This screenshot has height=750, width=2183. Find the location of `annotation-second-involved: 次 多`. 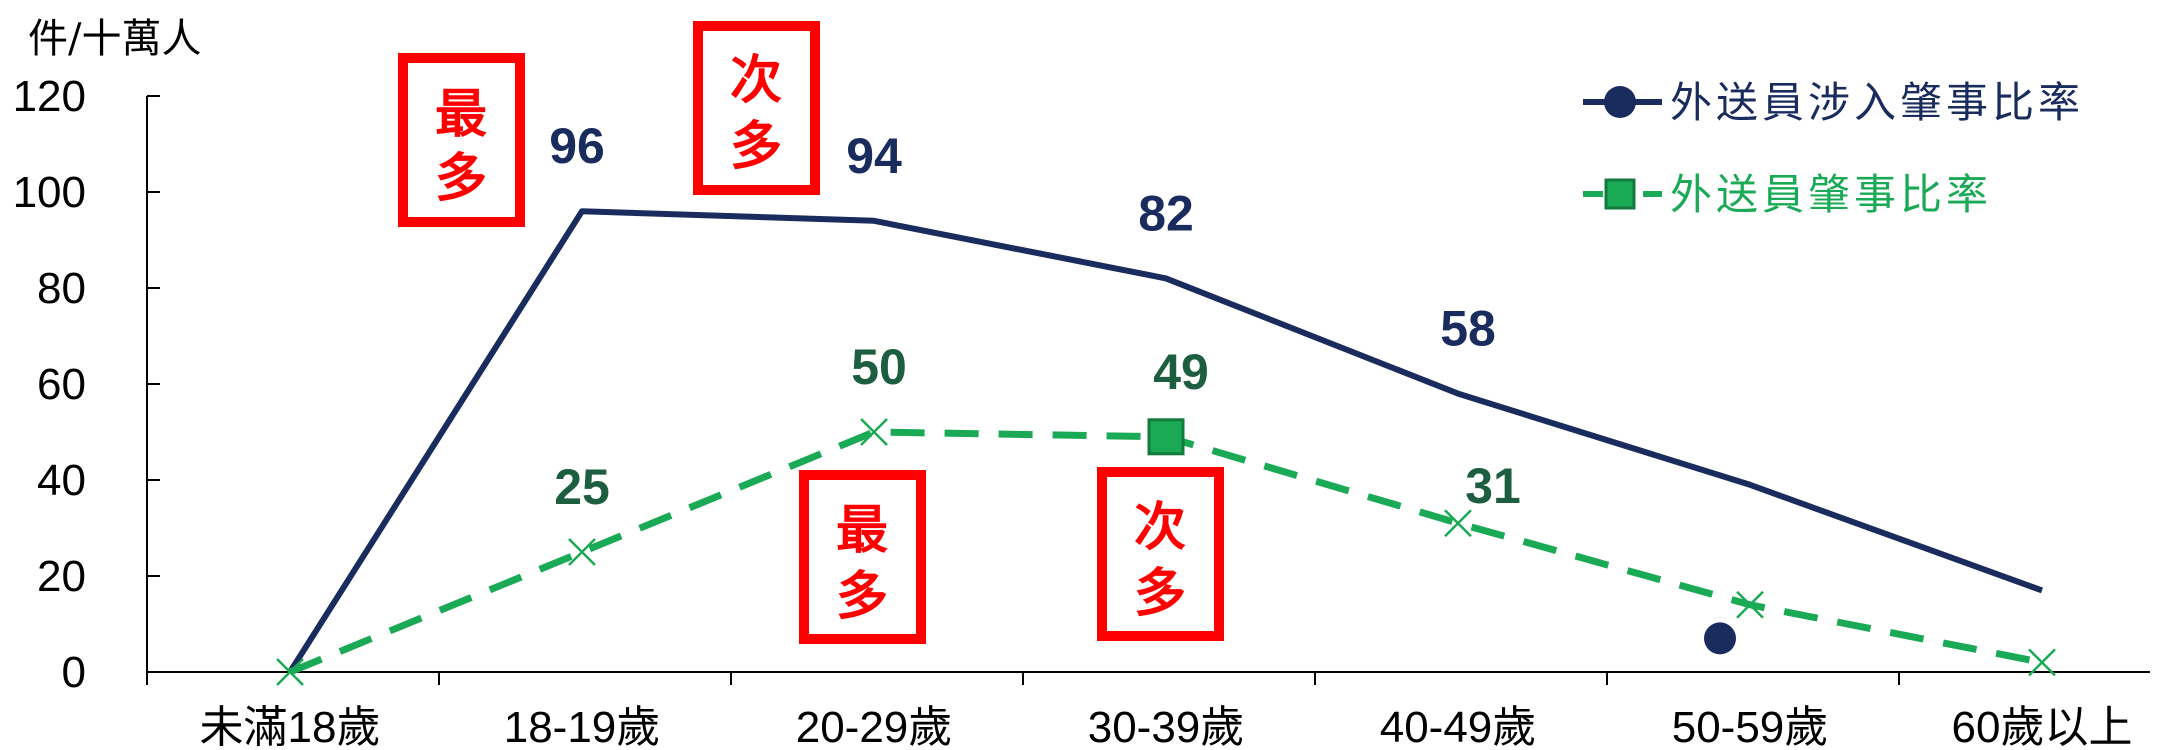

annotation-second-involved: 次 多 is located at coordinates (756, 108).